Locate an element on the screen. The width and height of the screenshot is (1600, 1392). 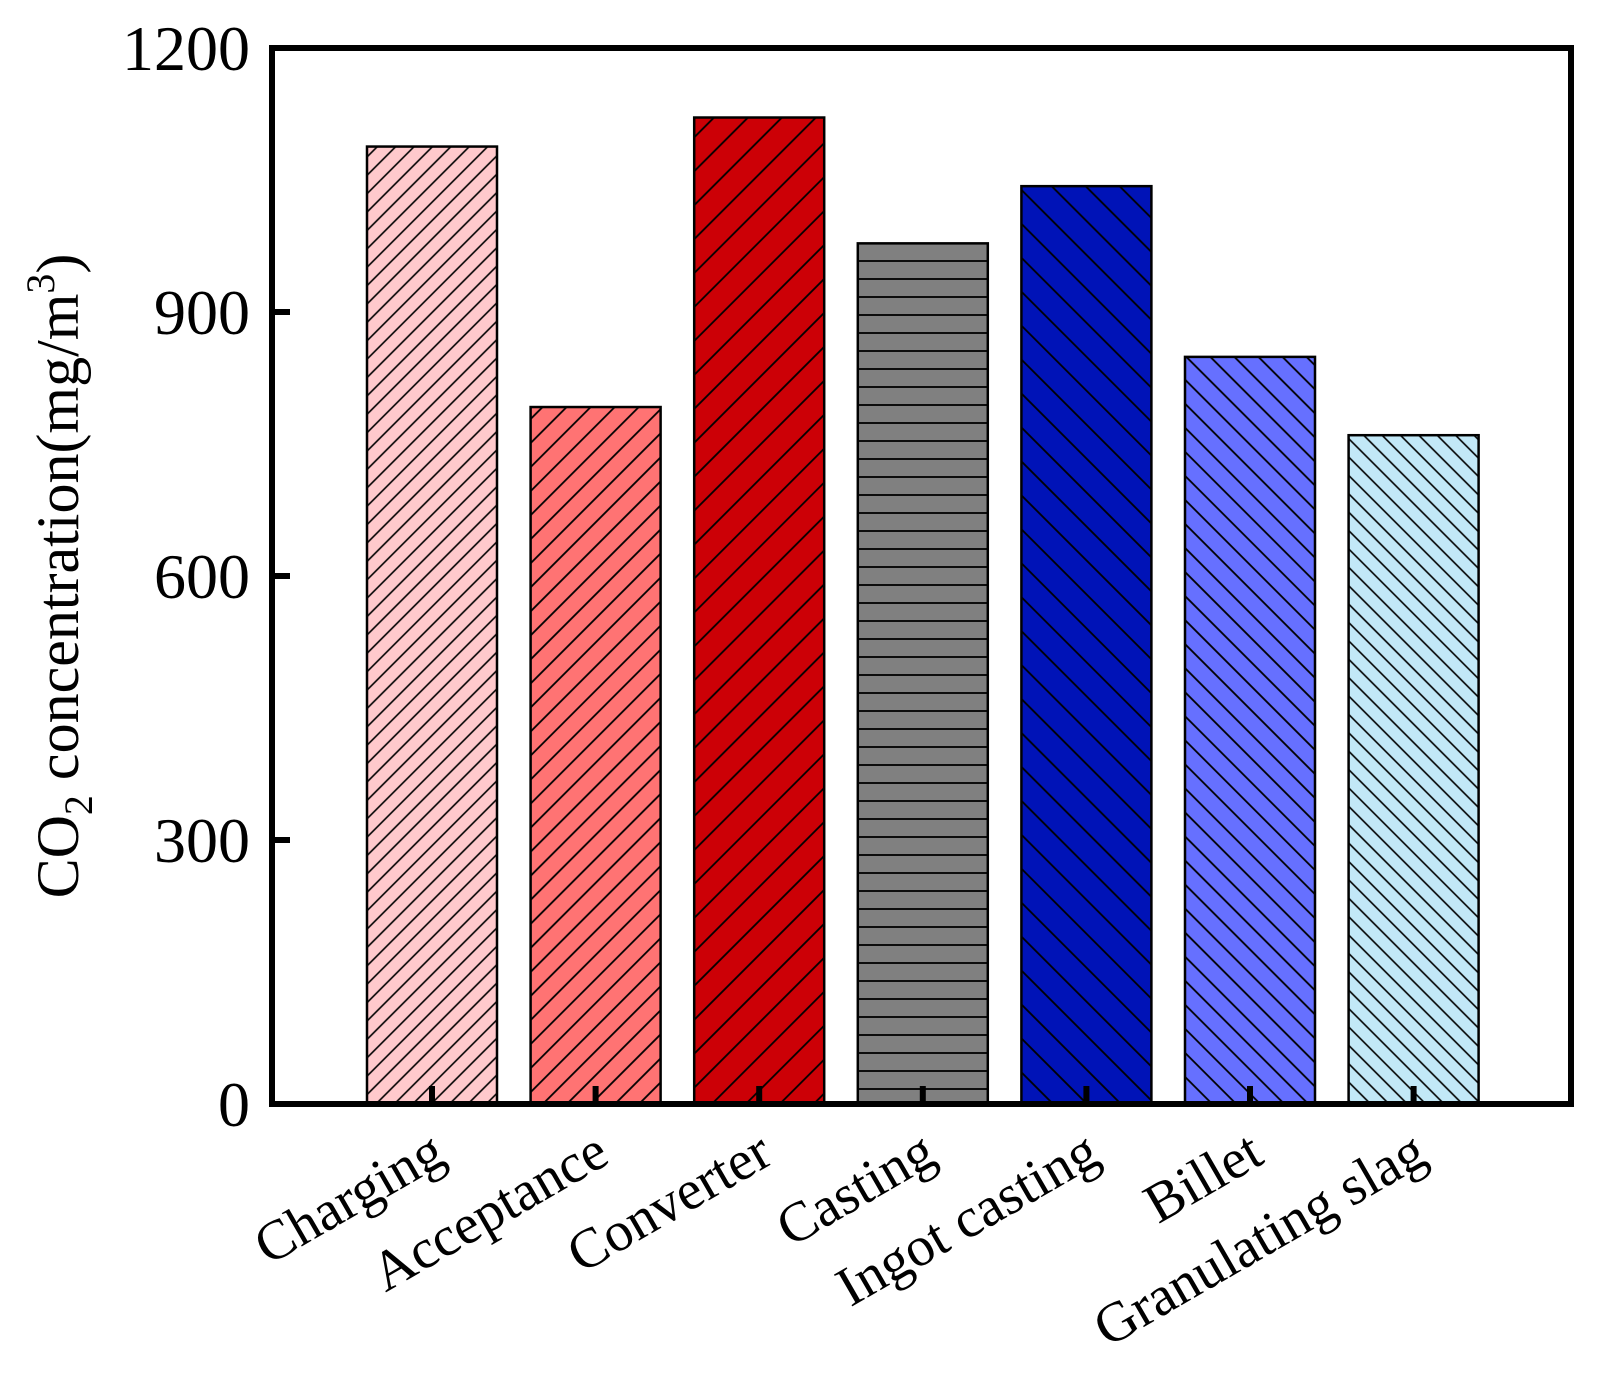
y-axis-title-superscript: 3 is located at coordinates (40, 284).